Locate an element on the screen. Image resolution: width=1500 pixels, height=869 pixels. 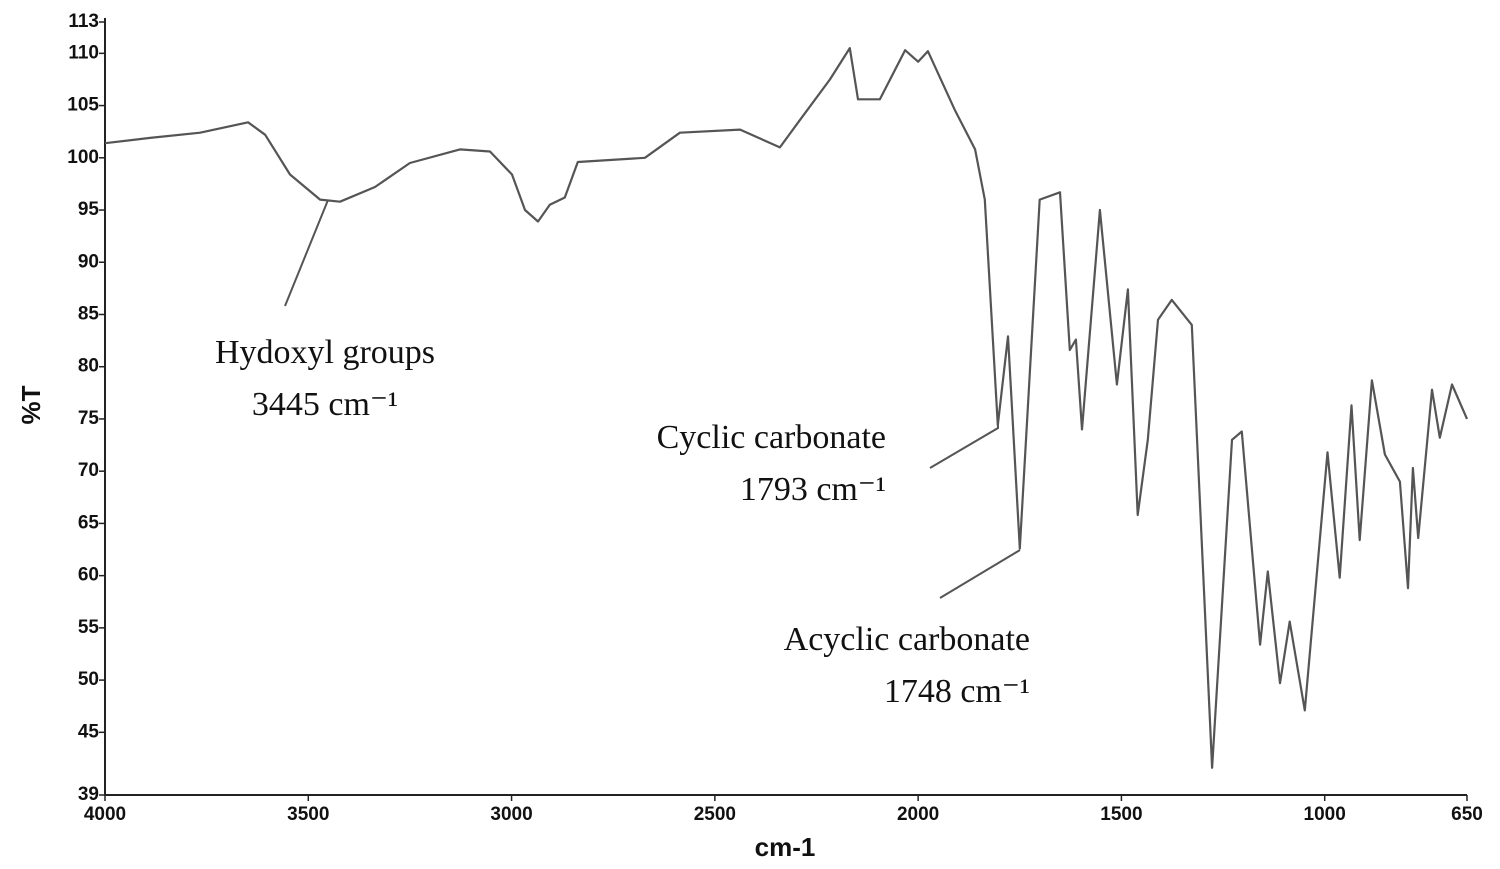
y-tick-label: 90 is located at coordinates (88, 261).